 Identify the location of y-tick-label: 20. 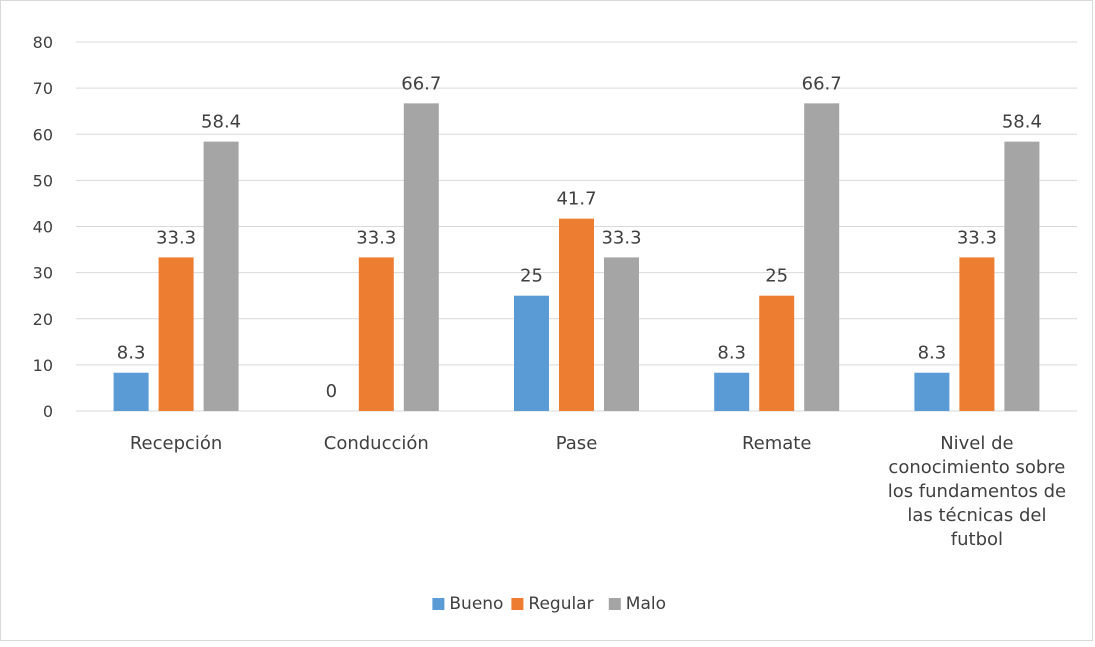
(43, 319).